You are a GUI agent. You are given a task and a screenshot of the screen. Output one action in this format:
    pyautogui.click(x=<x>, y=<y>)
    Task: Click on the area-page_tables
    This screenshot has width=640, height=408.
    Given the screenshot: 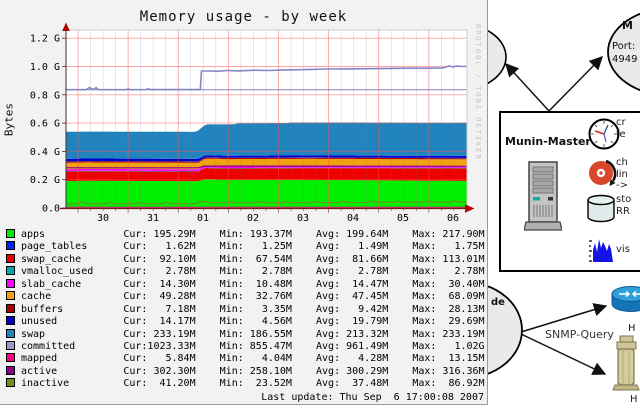 What is the action you would take?
    pyautogui.click(x=266, y=159)
    